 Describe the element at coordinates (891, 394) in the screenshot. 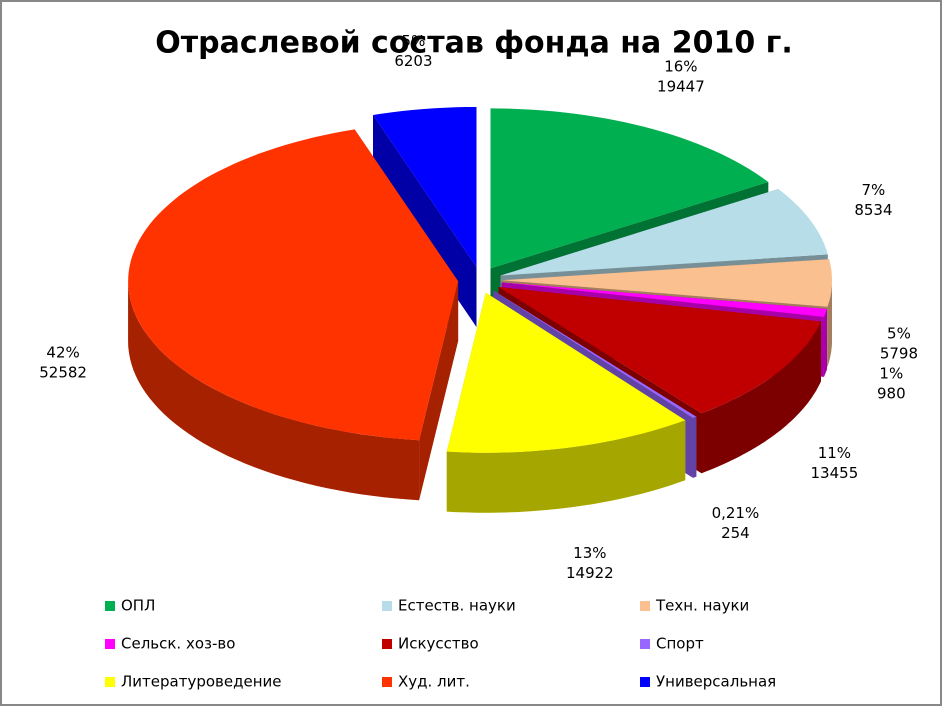

I see `data-label-value: 980` at that location.